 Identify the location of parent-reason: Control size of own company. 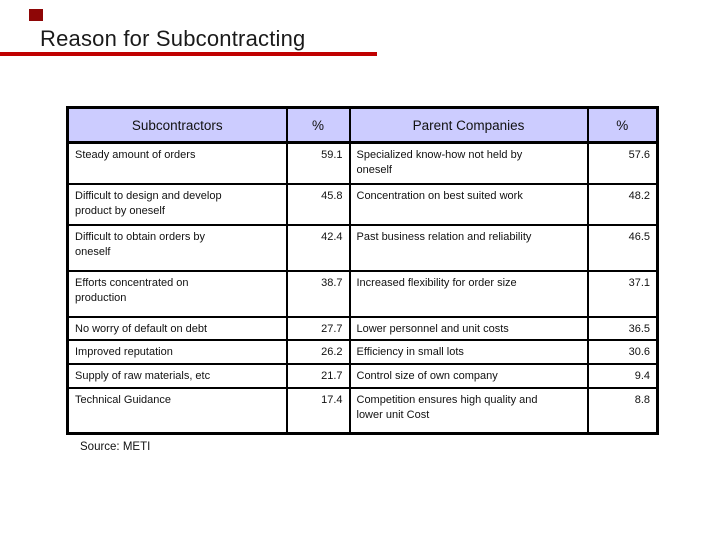
(468, 375).